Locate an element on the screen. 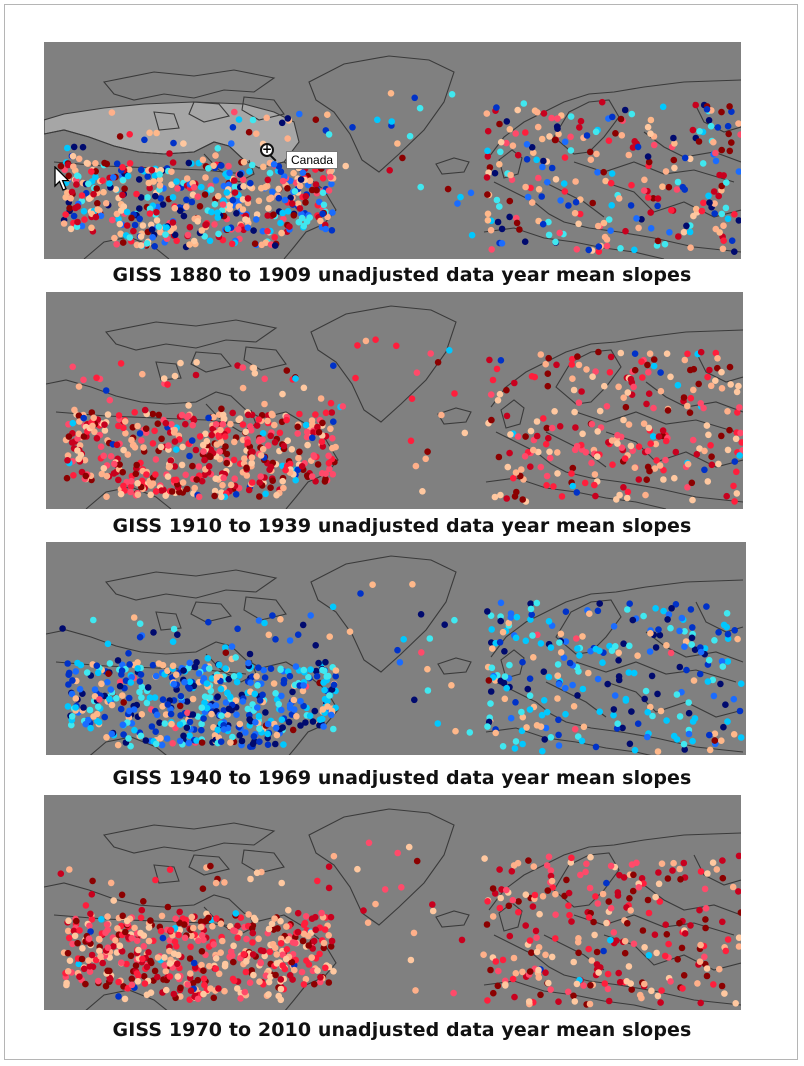 The width and height of the screenshot is (804, 1066). arrow-cursor-icon is located at coordinates (62, 178).